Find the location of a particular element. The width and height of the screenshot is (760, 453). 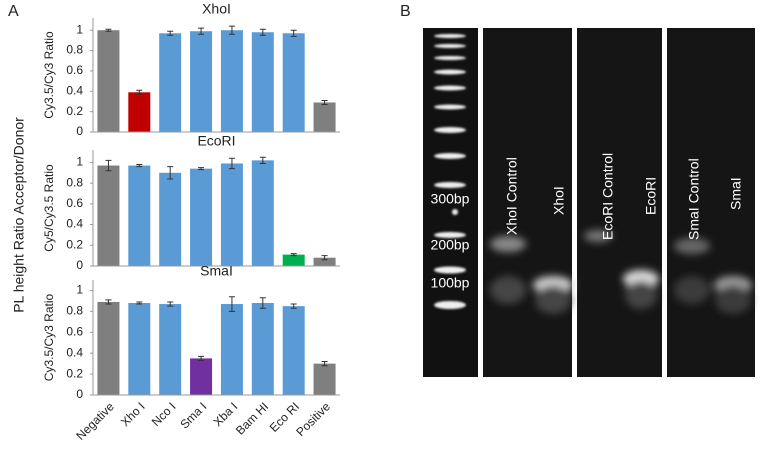

ladder-label: 300bp is located at coordinates (450, 199).